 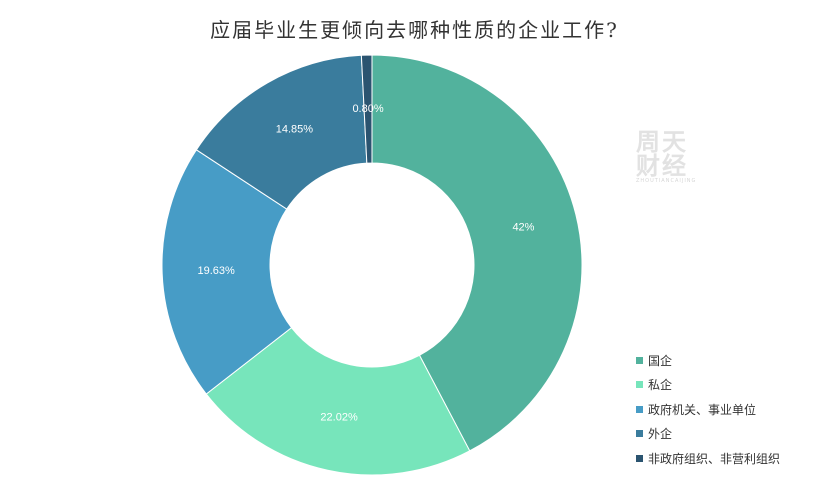 What do you see at coordinates (702, 409) in the screenshot?
I see `legend-label-3: 政府机关、事业单位` at bounding box center [702, 409].